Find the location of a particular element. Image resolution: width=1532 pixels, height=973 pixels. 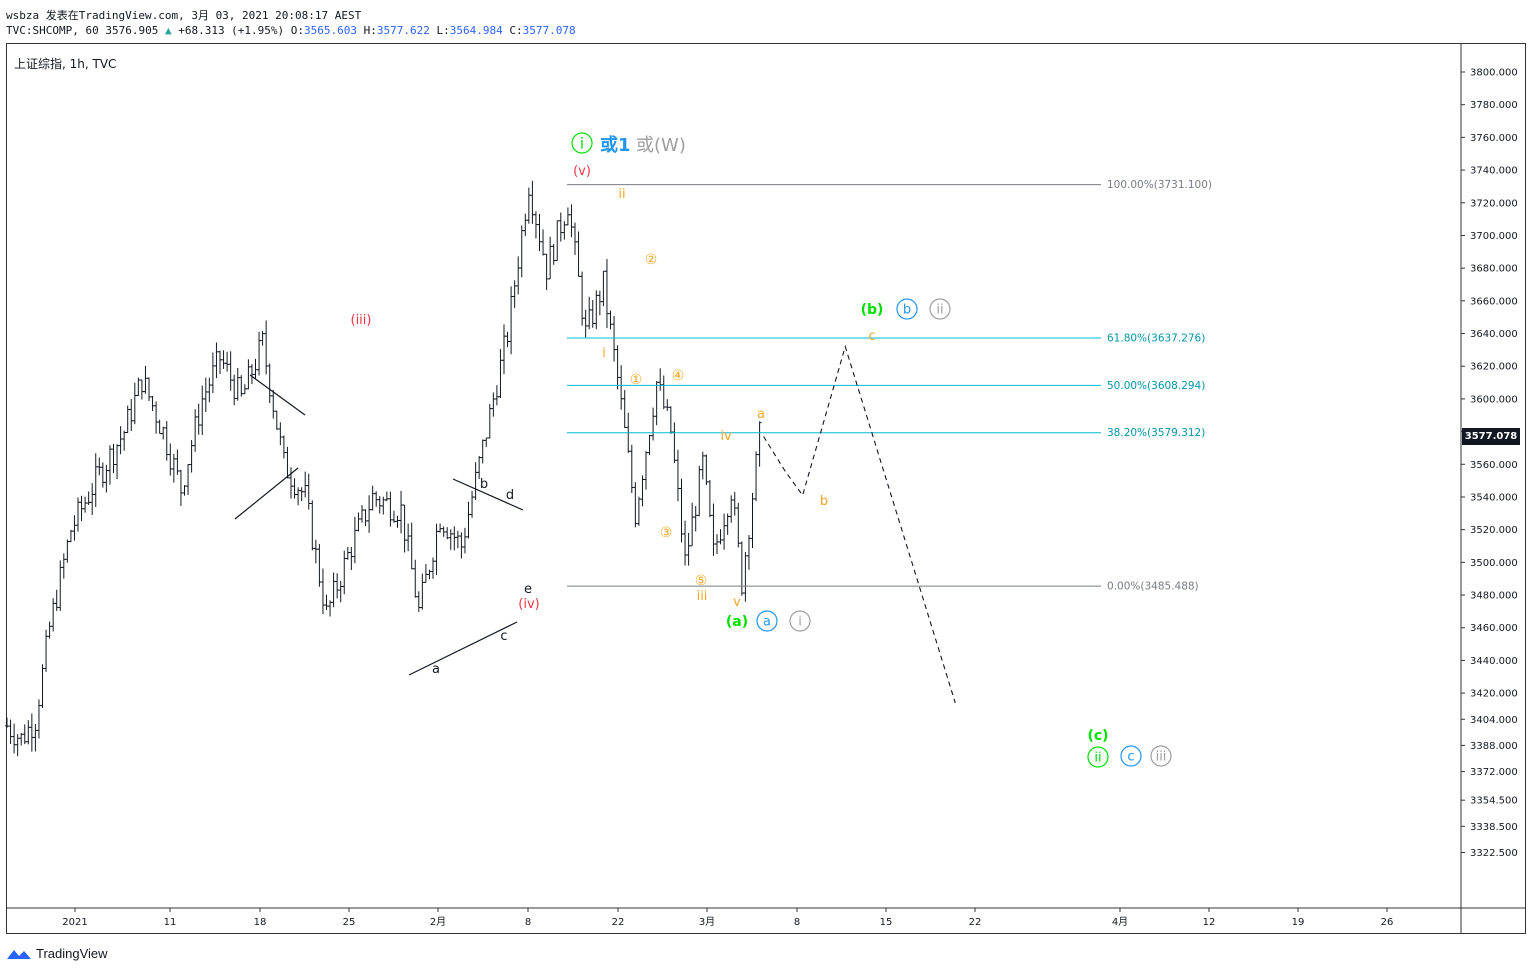

triangle-label-e: e is located at coordinates (528, 589).